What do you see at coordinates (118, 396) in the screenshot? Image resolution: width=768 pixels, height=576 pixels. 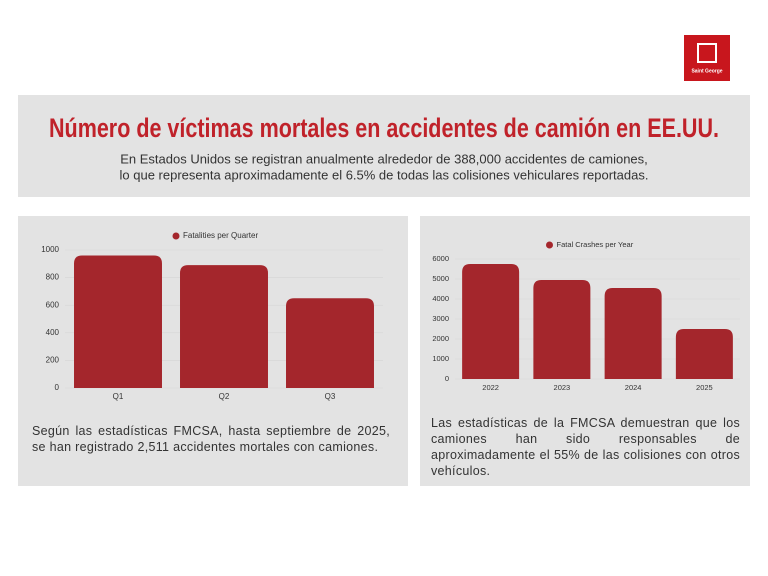 I see `x-tick-label: Q1` at bounding box center [118, 396].